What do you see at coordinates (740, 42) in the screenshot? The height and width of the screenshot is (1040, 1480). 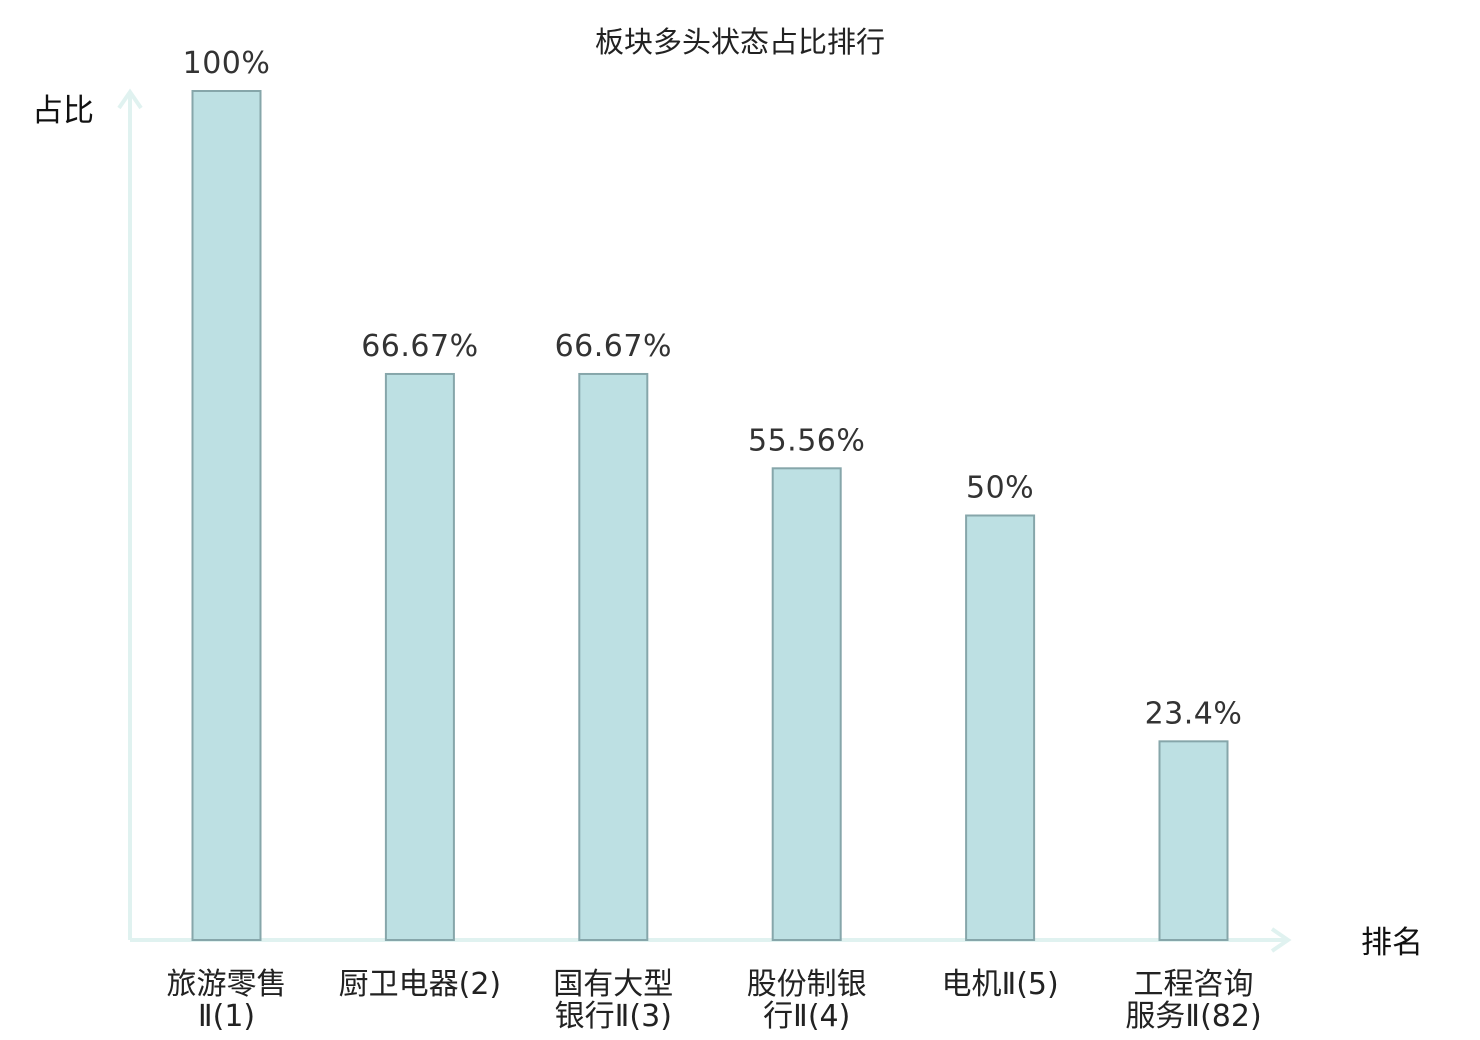 I see `chart-title: 板块多头状态占比排行` at bounding box center [740, 42].